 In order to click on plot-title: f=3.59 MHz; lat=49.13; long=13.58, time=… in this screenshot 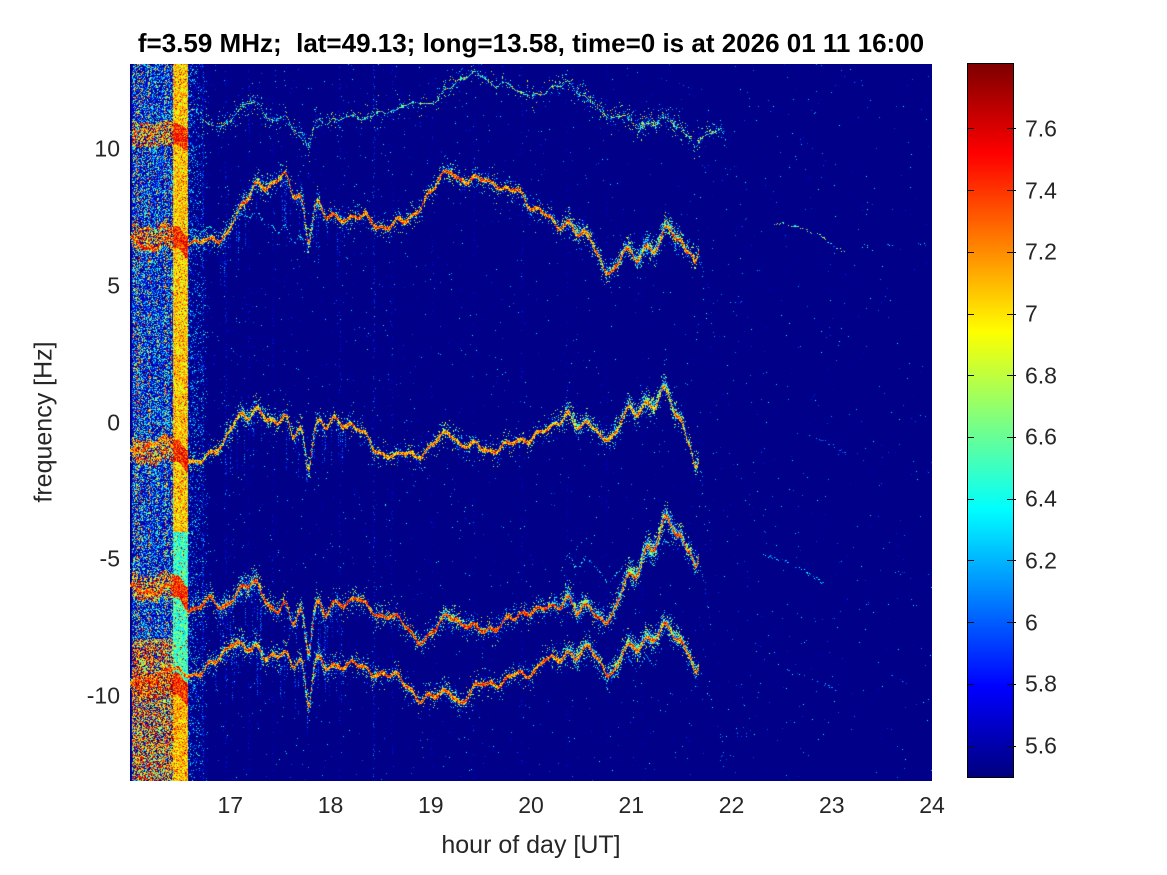, I will do `click(531, 43)`.